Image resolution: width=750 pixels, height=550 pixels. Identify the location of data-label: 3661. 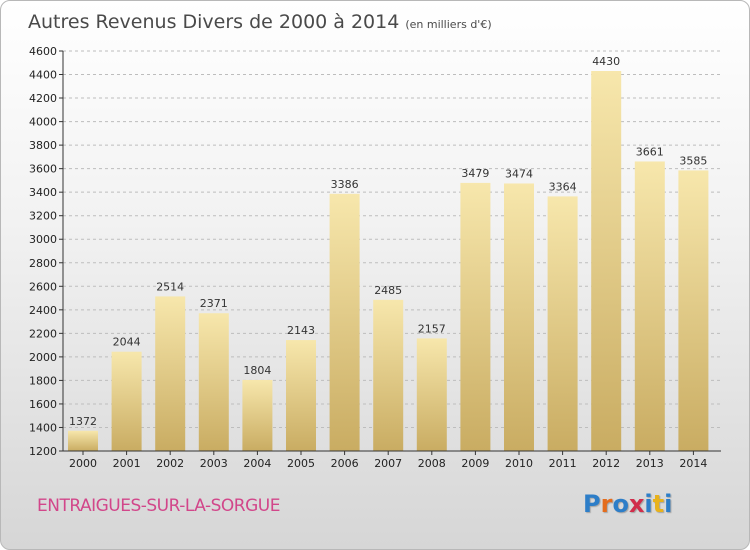
(650, 151).